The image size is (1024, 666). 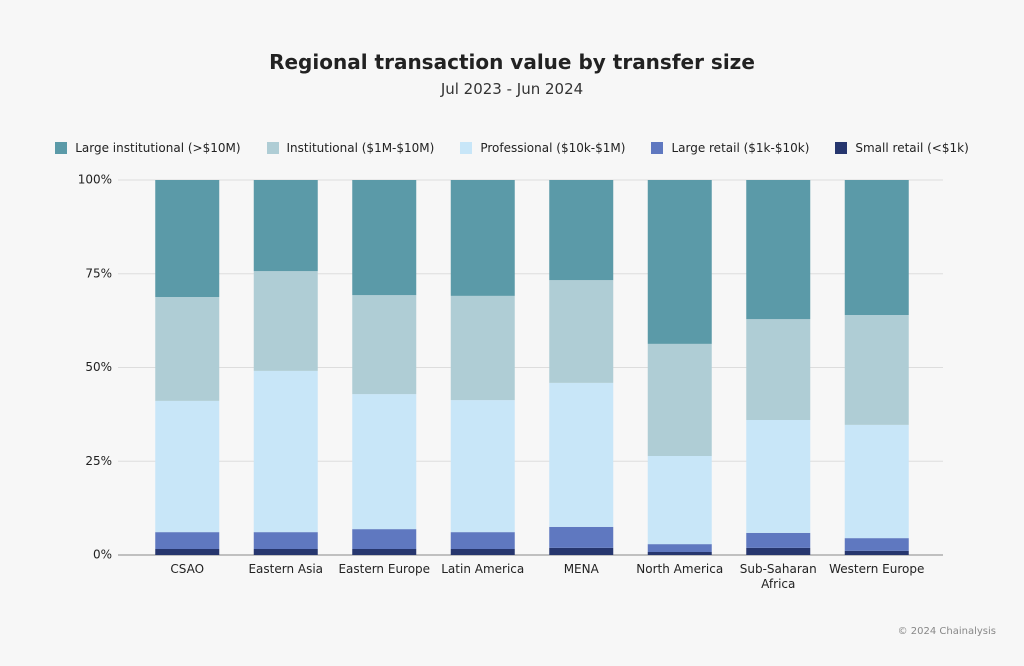 I want to click on legend-label: Small retail (<$1k), so click(x=912, y=148).